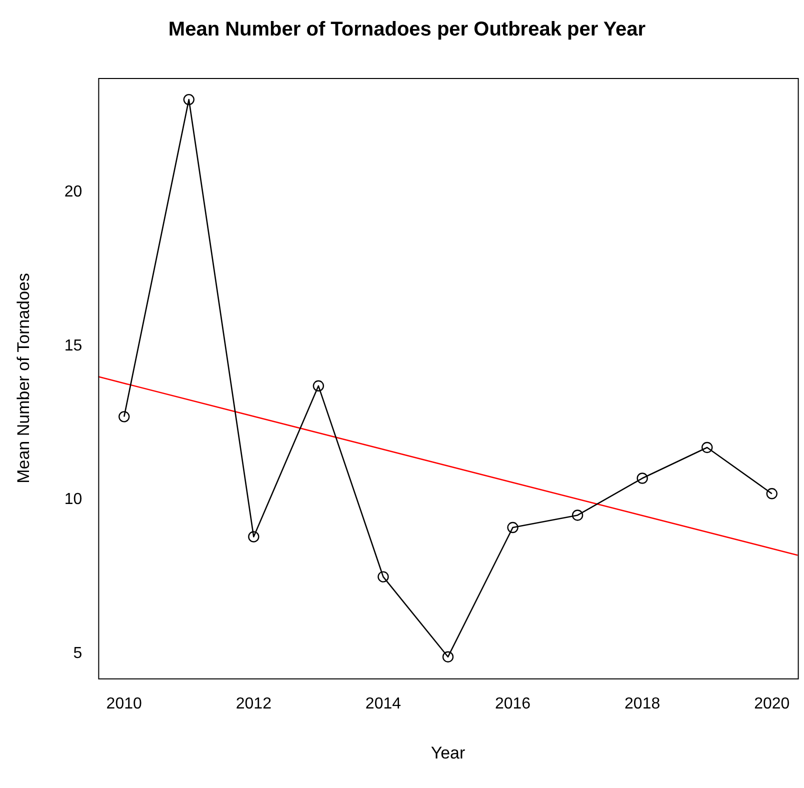  I want to click on x-tick-label: 2018, so click(642, 703).